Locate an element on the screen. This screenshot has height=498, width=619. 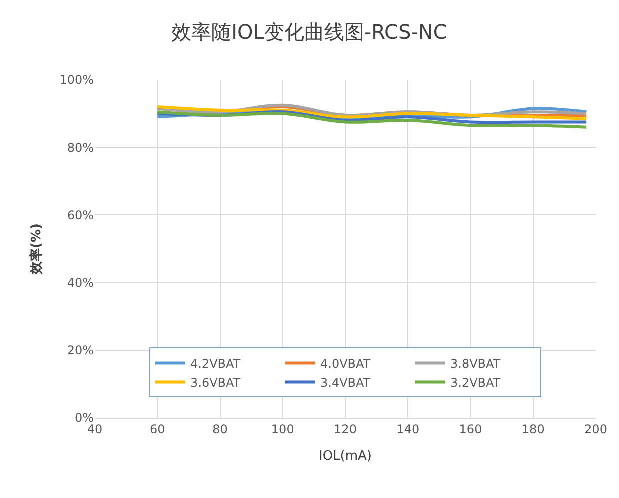
legend-label: 3.8VBAT is located at coordinates (476, 363).